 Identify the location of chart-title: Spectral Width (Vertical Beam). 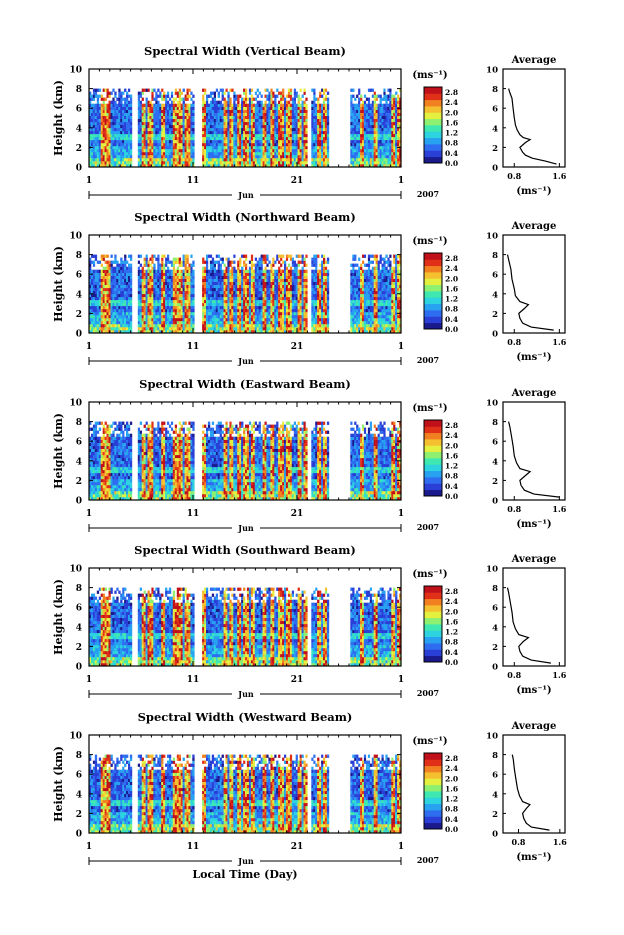
(245, 51).